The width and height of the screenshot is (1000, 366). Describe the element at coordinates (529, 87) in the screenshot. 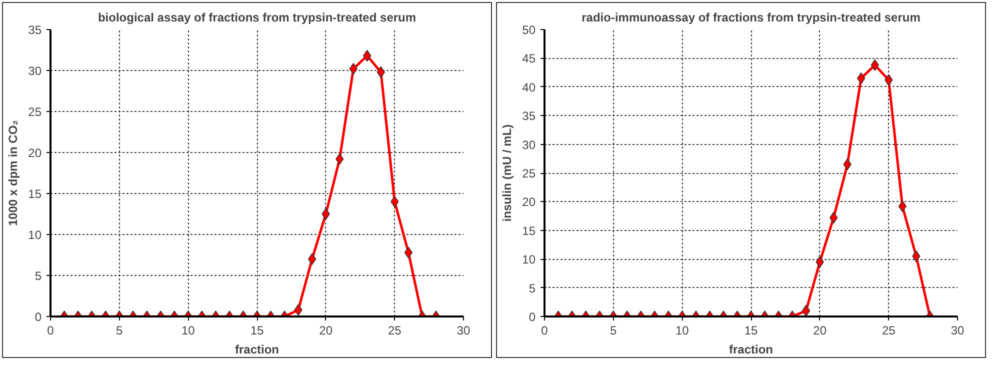

I see `y-tick-label: 40` at that location.